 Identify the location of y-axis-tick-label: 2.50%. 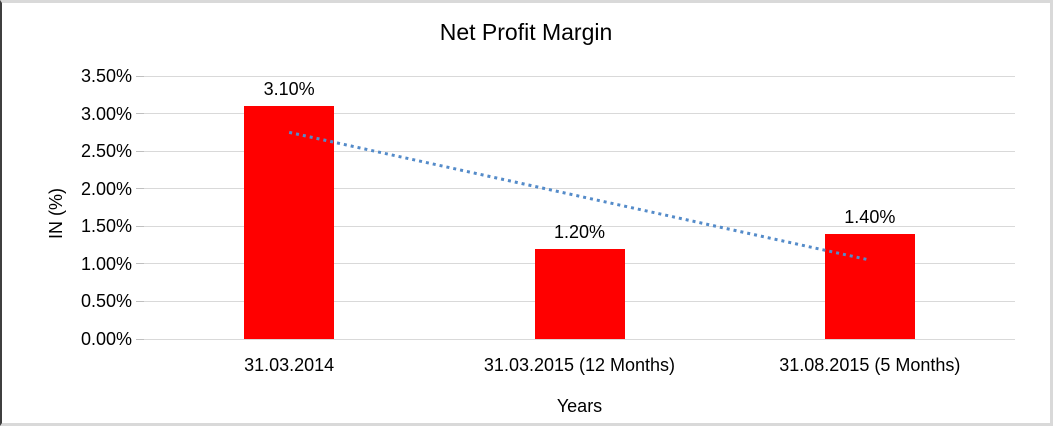
(106, 151).